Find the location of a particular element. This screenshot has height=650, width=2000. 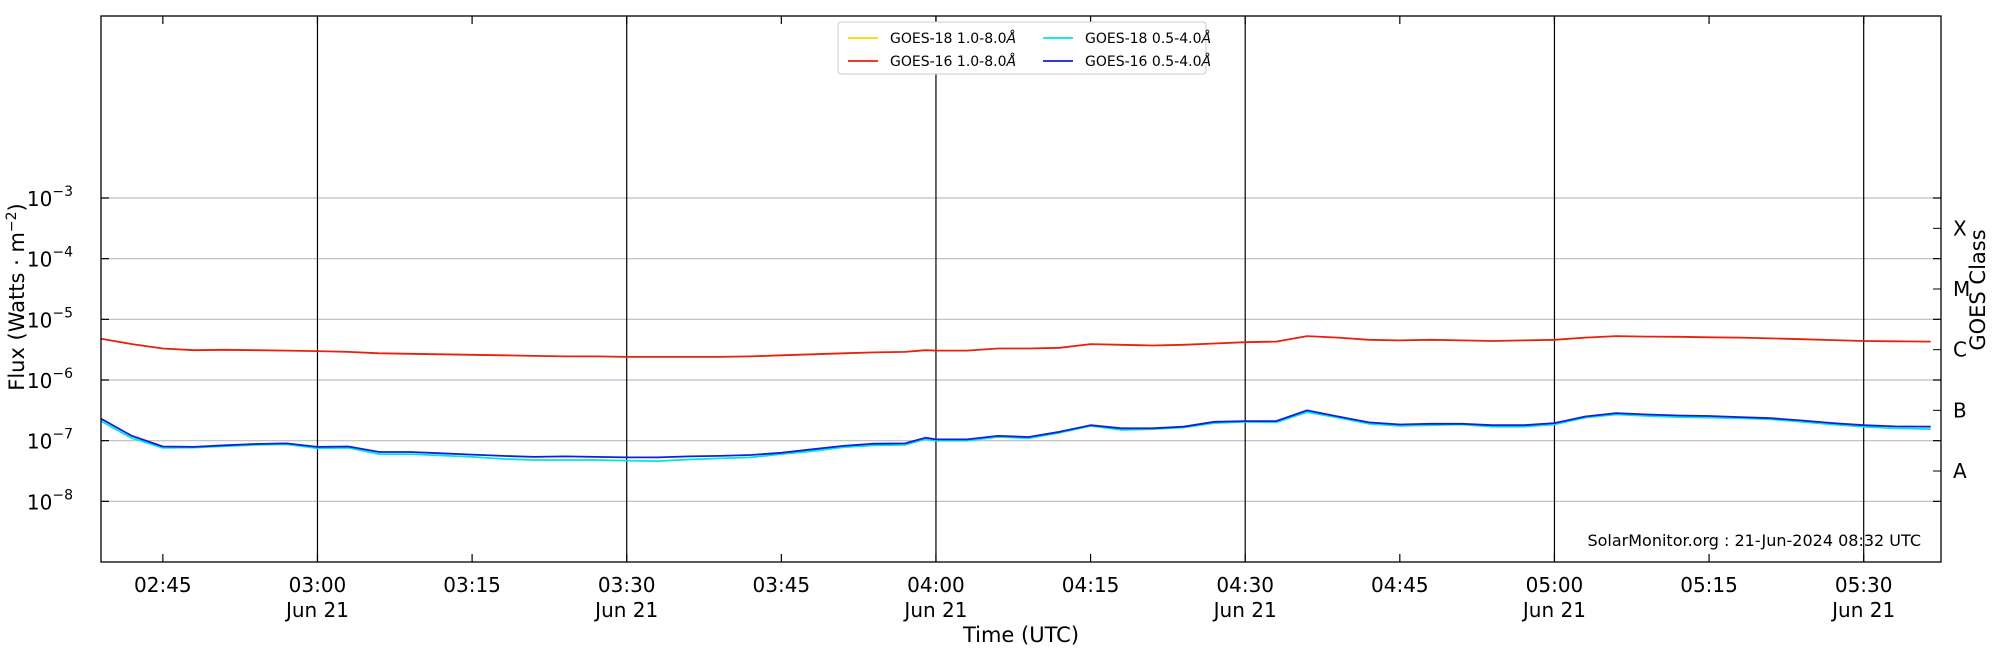

x-tick-label: 04:30 is located at coordinates (1245, 585).